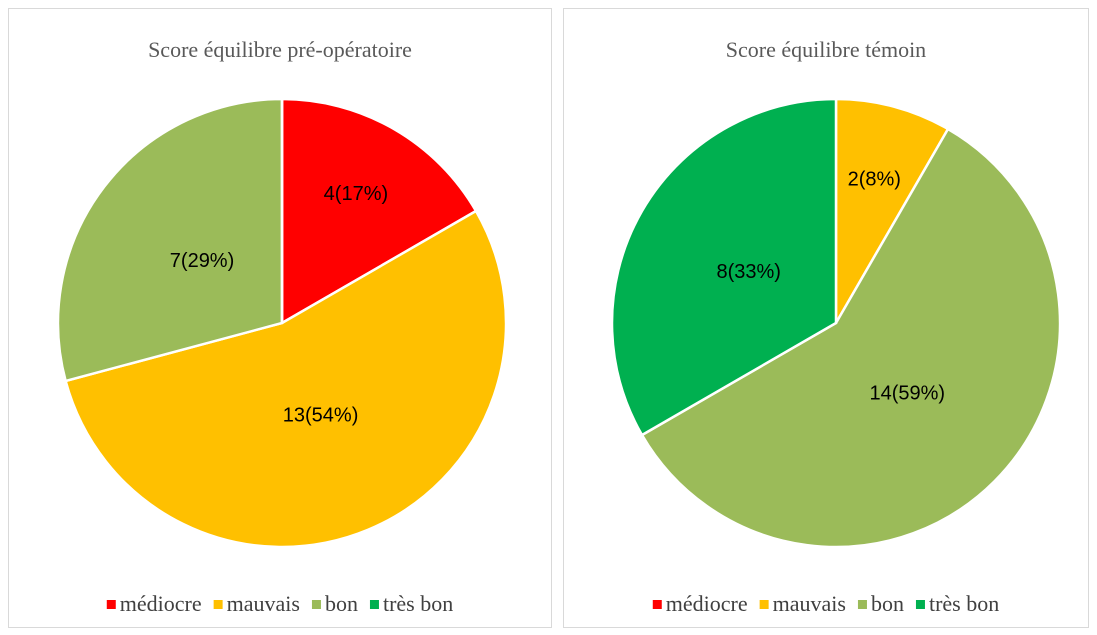  I want to click on data-label: 4(17%), so click(356, 194).